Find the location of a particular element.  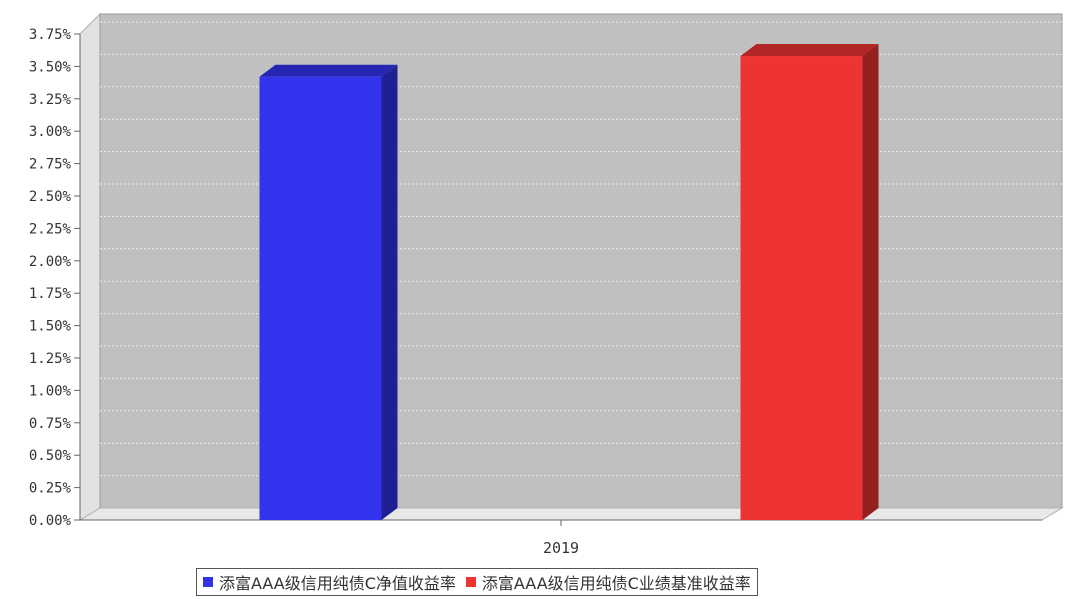

plot-floor is located at coordinates (571, 514).